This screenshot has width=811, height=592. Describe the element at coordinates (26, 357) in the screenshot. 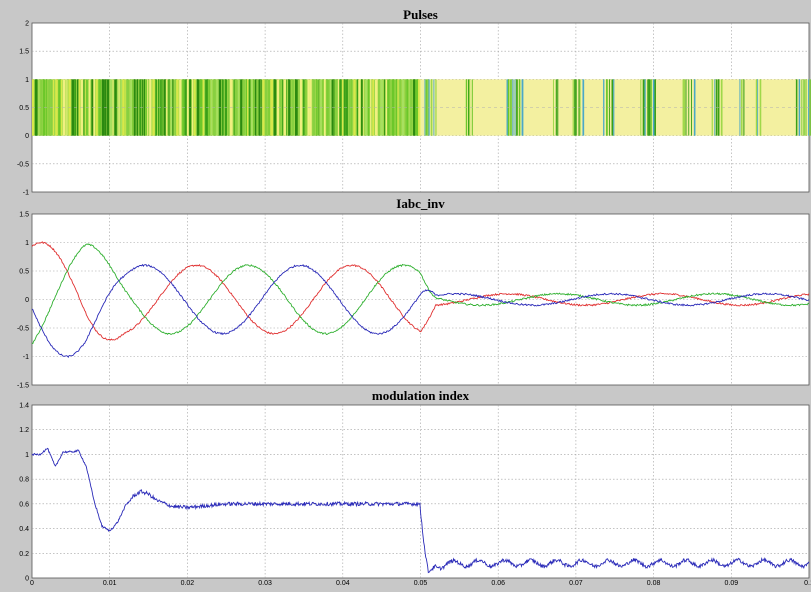

I see `y-tick-label: -1` at that location.